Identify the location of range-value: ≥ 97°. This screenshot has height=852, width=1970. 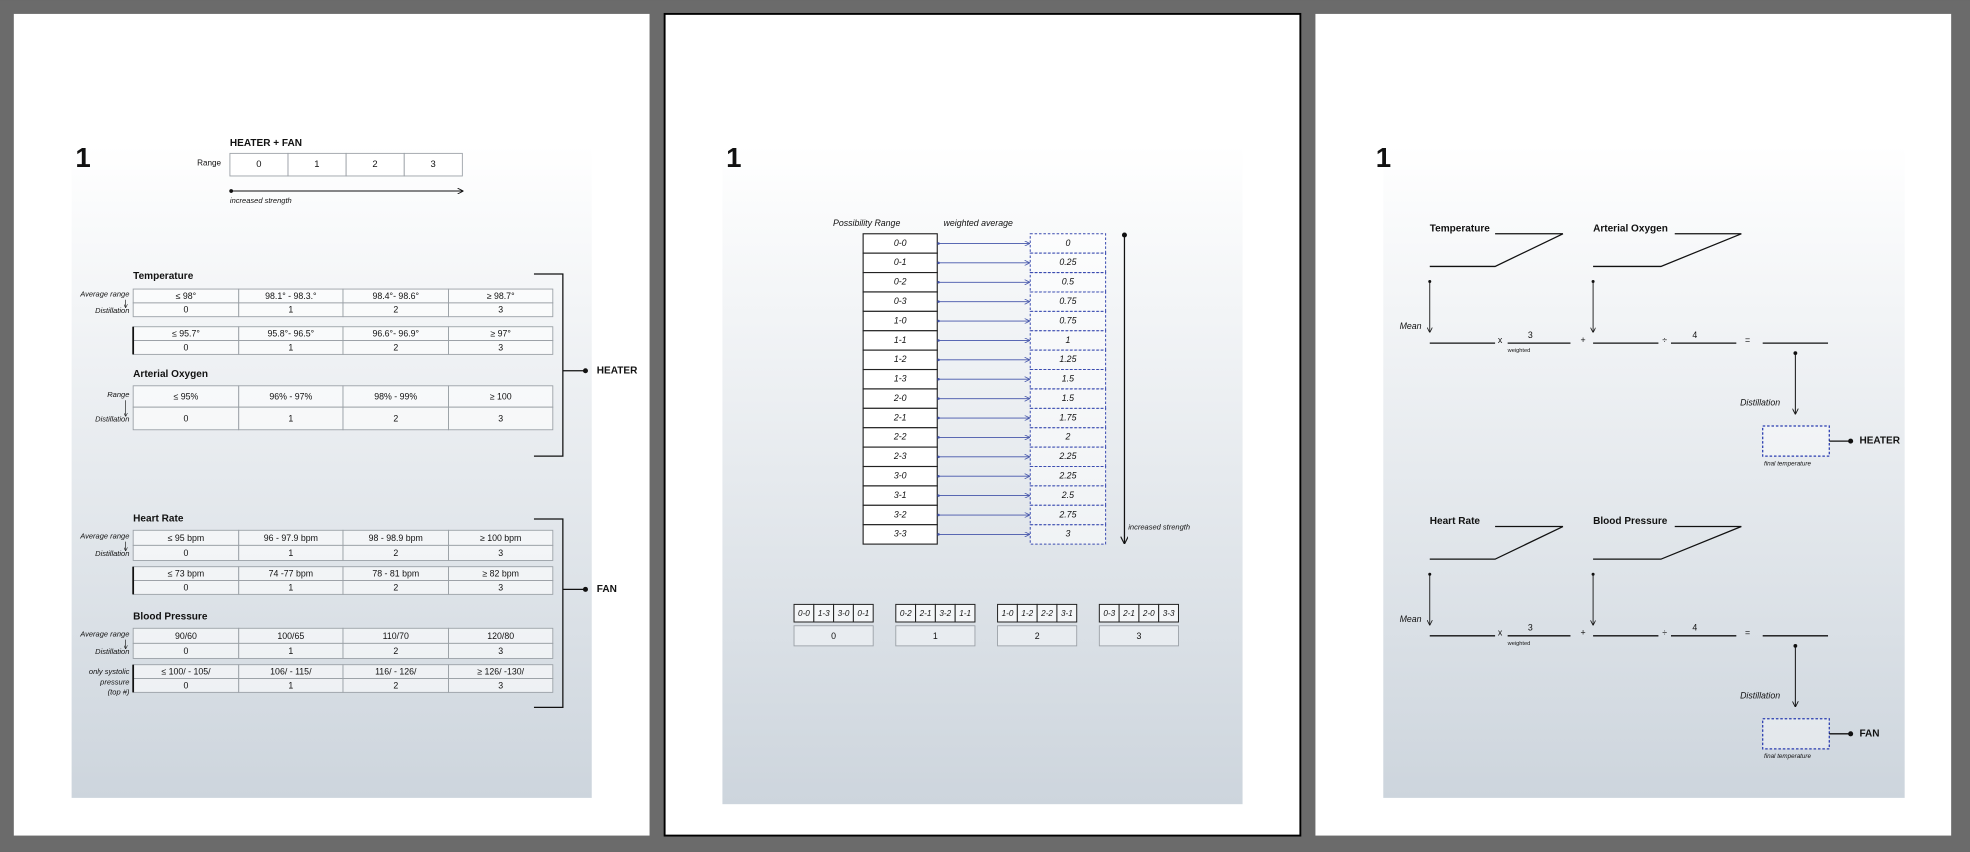
(500, 334).